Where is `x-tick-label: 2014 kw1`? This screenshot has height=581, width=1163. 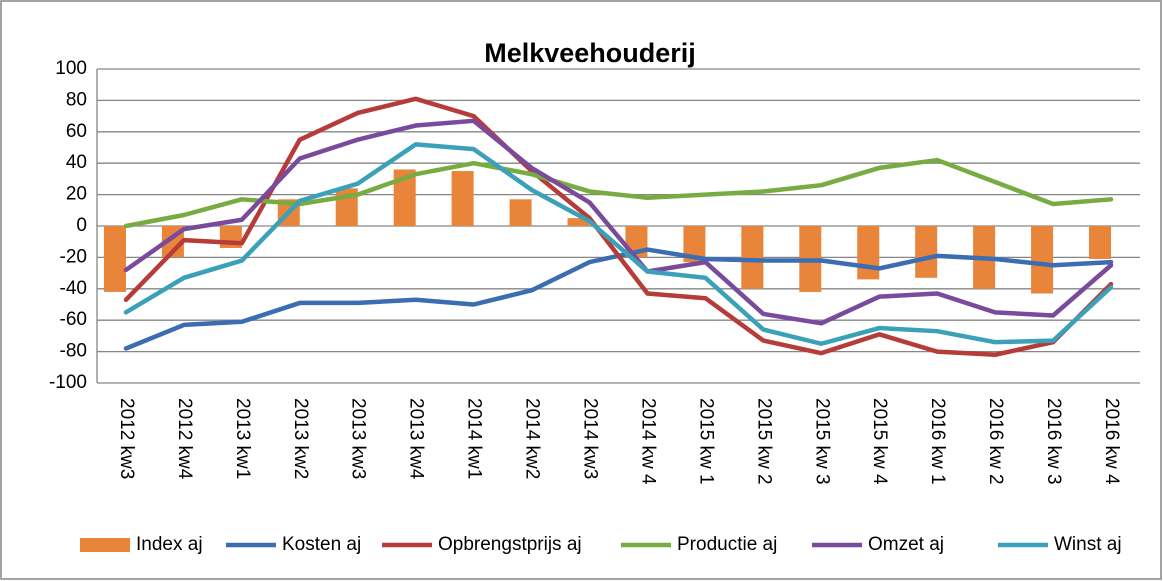
x-tick-label: 2014 kw1 is located at coordinates (474, 438).